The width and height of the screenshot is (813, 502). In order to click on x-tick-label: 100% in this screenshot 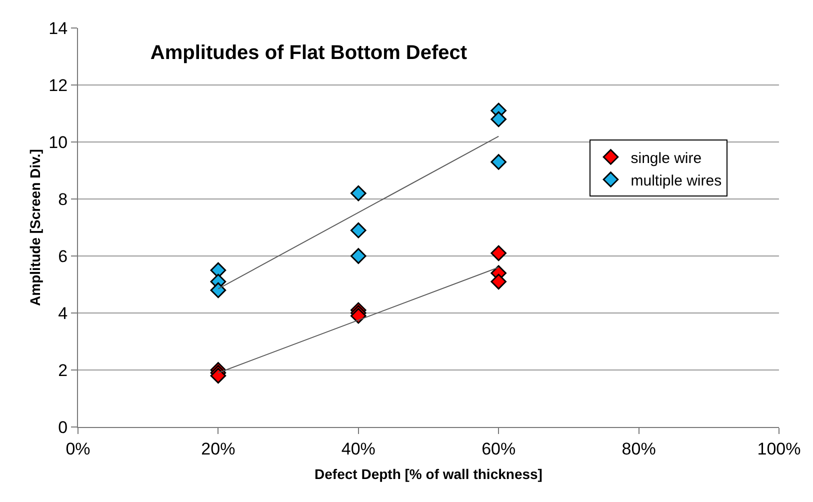, I will do `click(779, 448)`.